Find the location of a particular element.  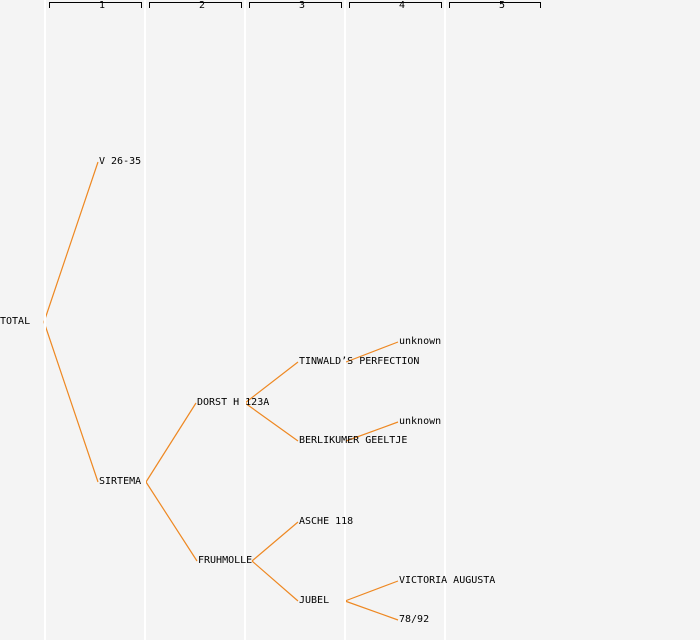

pedigree-node-victoria: VICTORIA AUGUSTA is located at coordinates (447, 580).